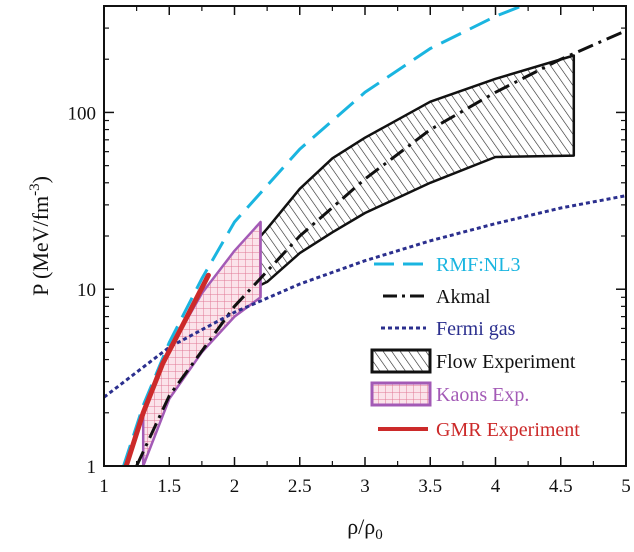  I want to click on x-axis-title-main: ρ/ρ, so click(361, 526).